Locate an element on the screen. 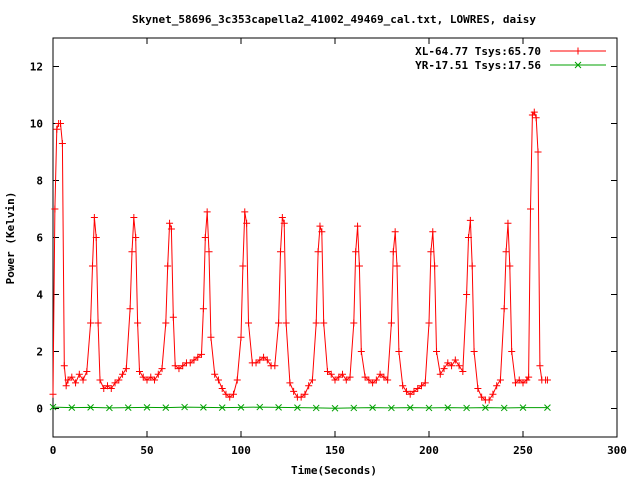  x-tick-label: 200 is located at coordinates (429, 450).